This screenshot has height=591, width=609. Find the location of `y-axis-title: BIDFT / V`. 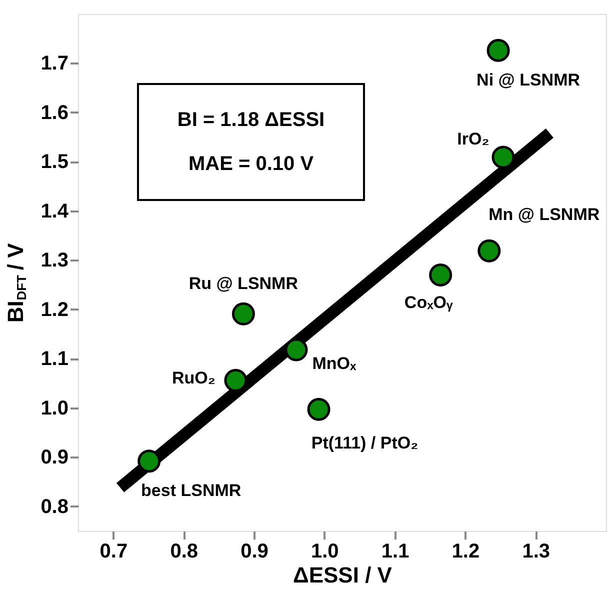

y-axis-title: BIDFT / V is located at coordinates (16, 282).